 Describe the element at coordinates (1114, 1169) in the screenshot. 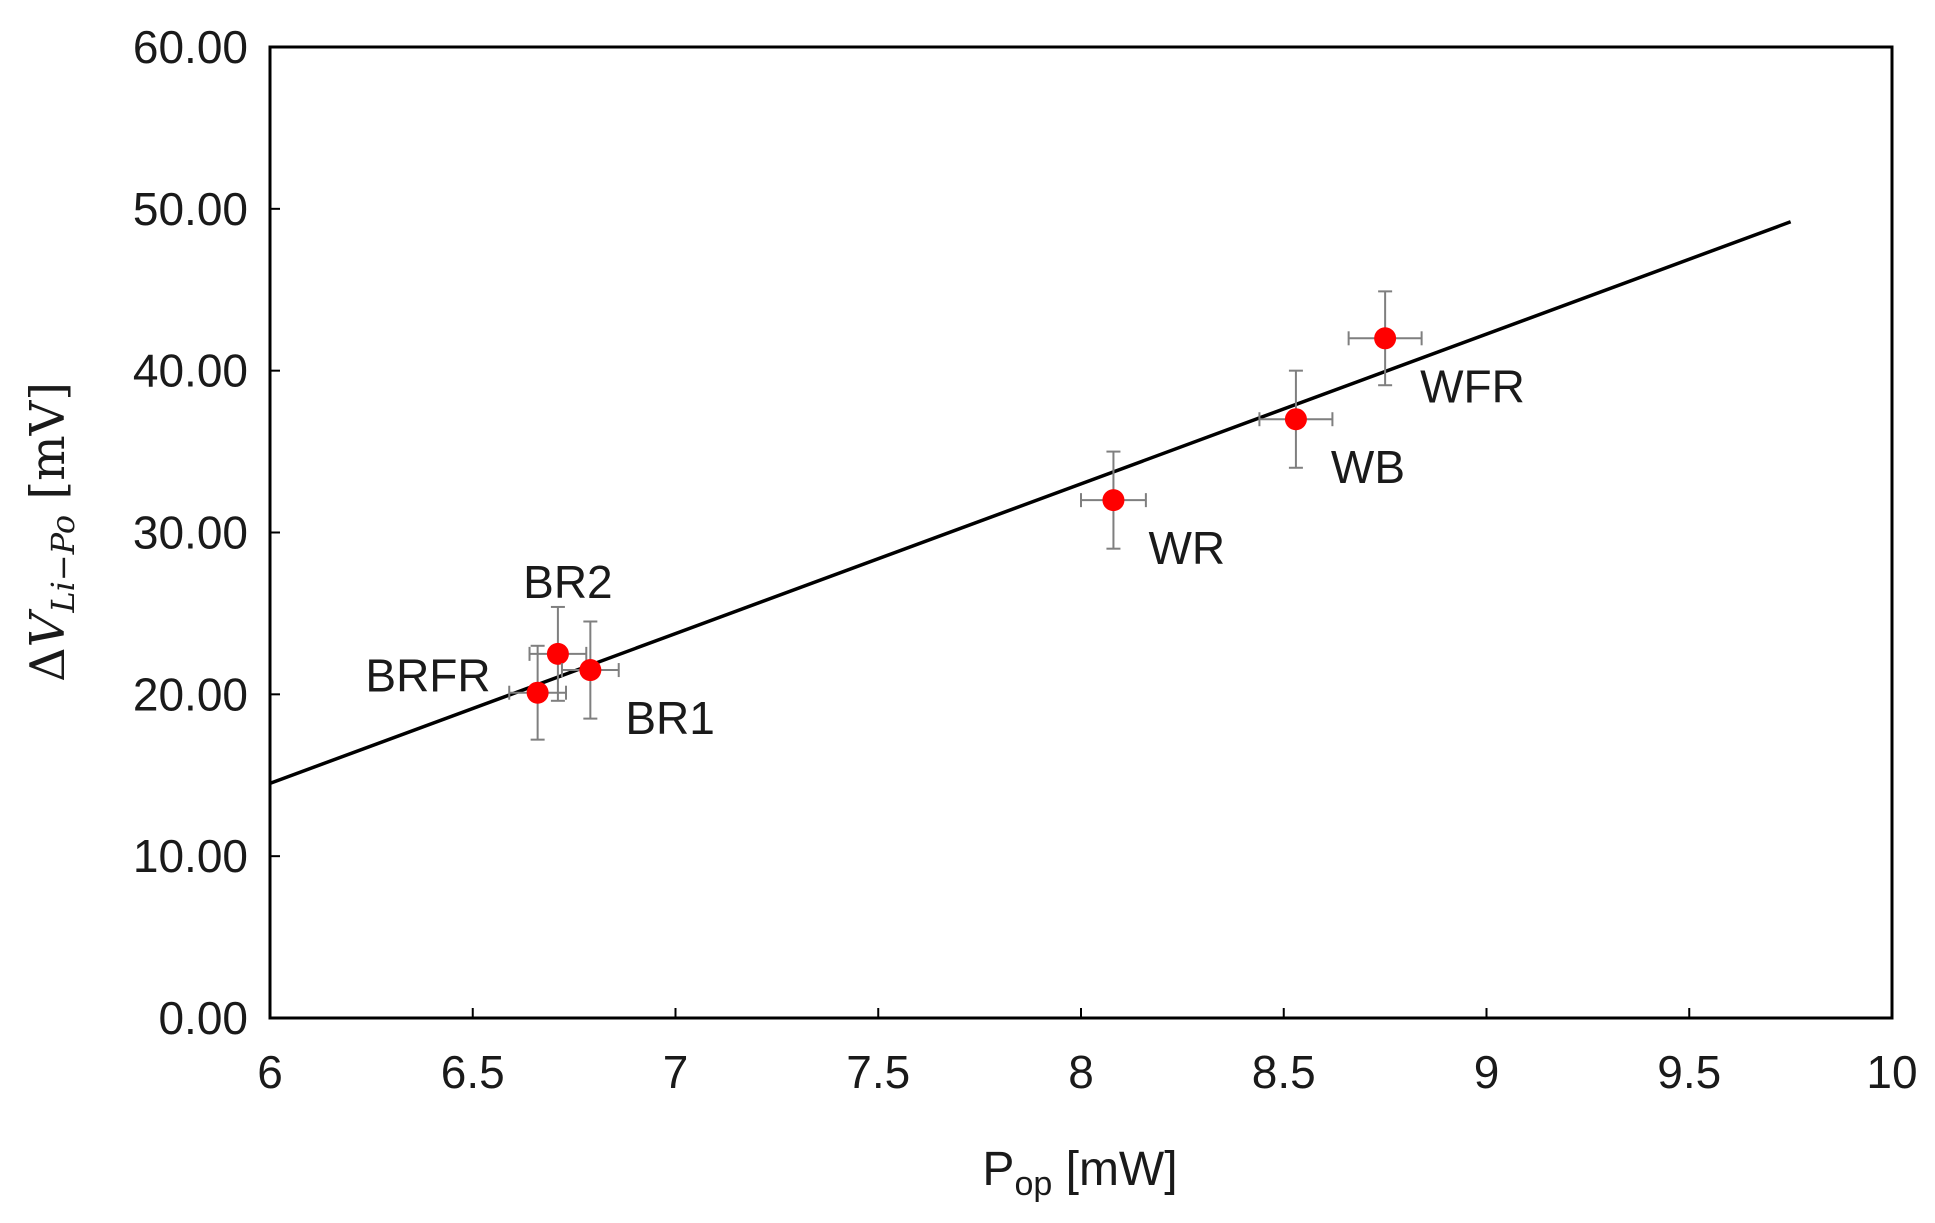

I see `x-axis-title-unit: [mW]` at that location.